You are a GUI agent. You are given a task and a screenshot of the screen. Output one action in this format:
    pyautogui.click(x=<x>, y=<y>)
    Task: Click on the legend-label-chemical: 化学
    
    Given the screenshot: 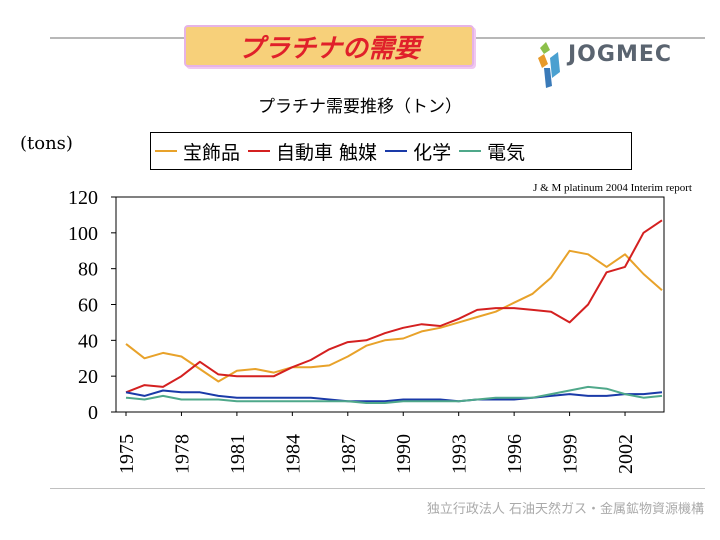 What is the action you would take?
    pyautogui.click(x=432, y=152)
    